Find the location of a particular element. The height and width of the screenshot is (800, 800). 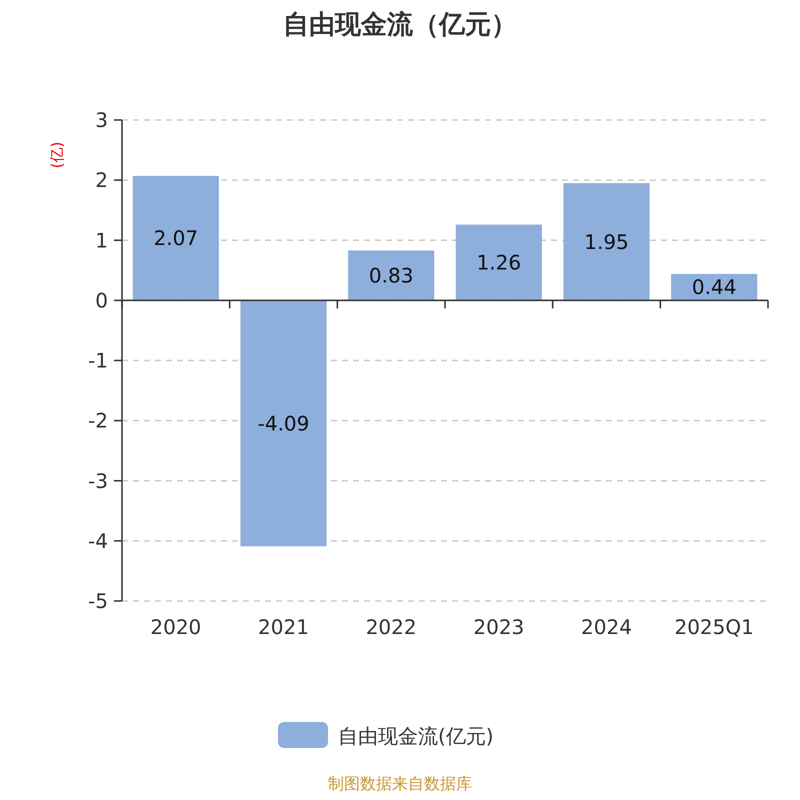

data-label: 1.26 is located at coordinates (499, 262).